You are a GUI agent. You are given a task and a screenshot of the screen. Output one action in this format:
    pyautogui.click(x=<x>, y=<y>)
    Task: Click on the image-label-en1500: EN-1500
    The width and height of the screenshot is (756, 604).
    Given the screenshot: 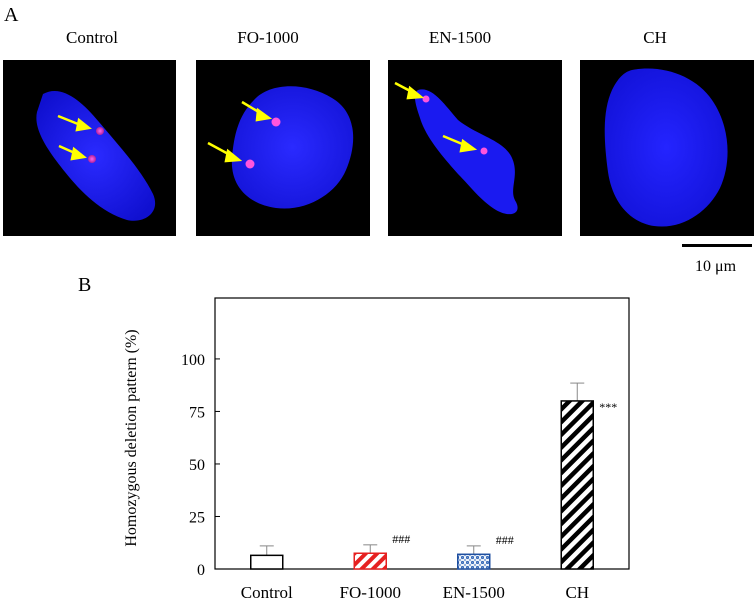 What is the action you would take?
    pyautogui.click(x=460, y=37)
    